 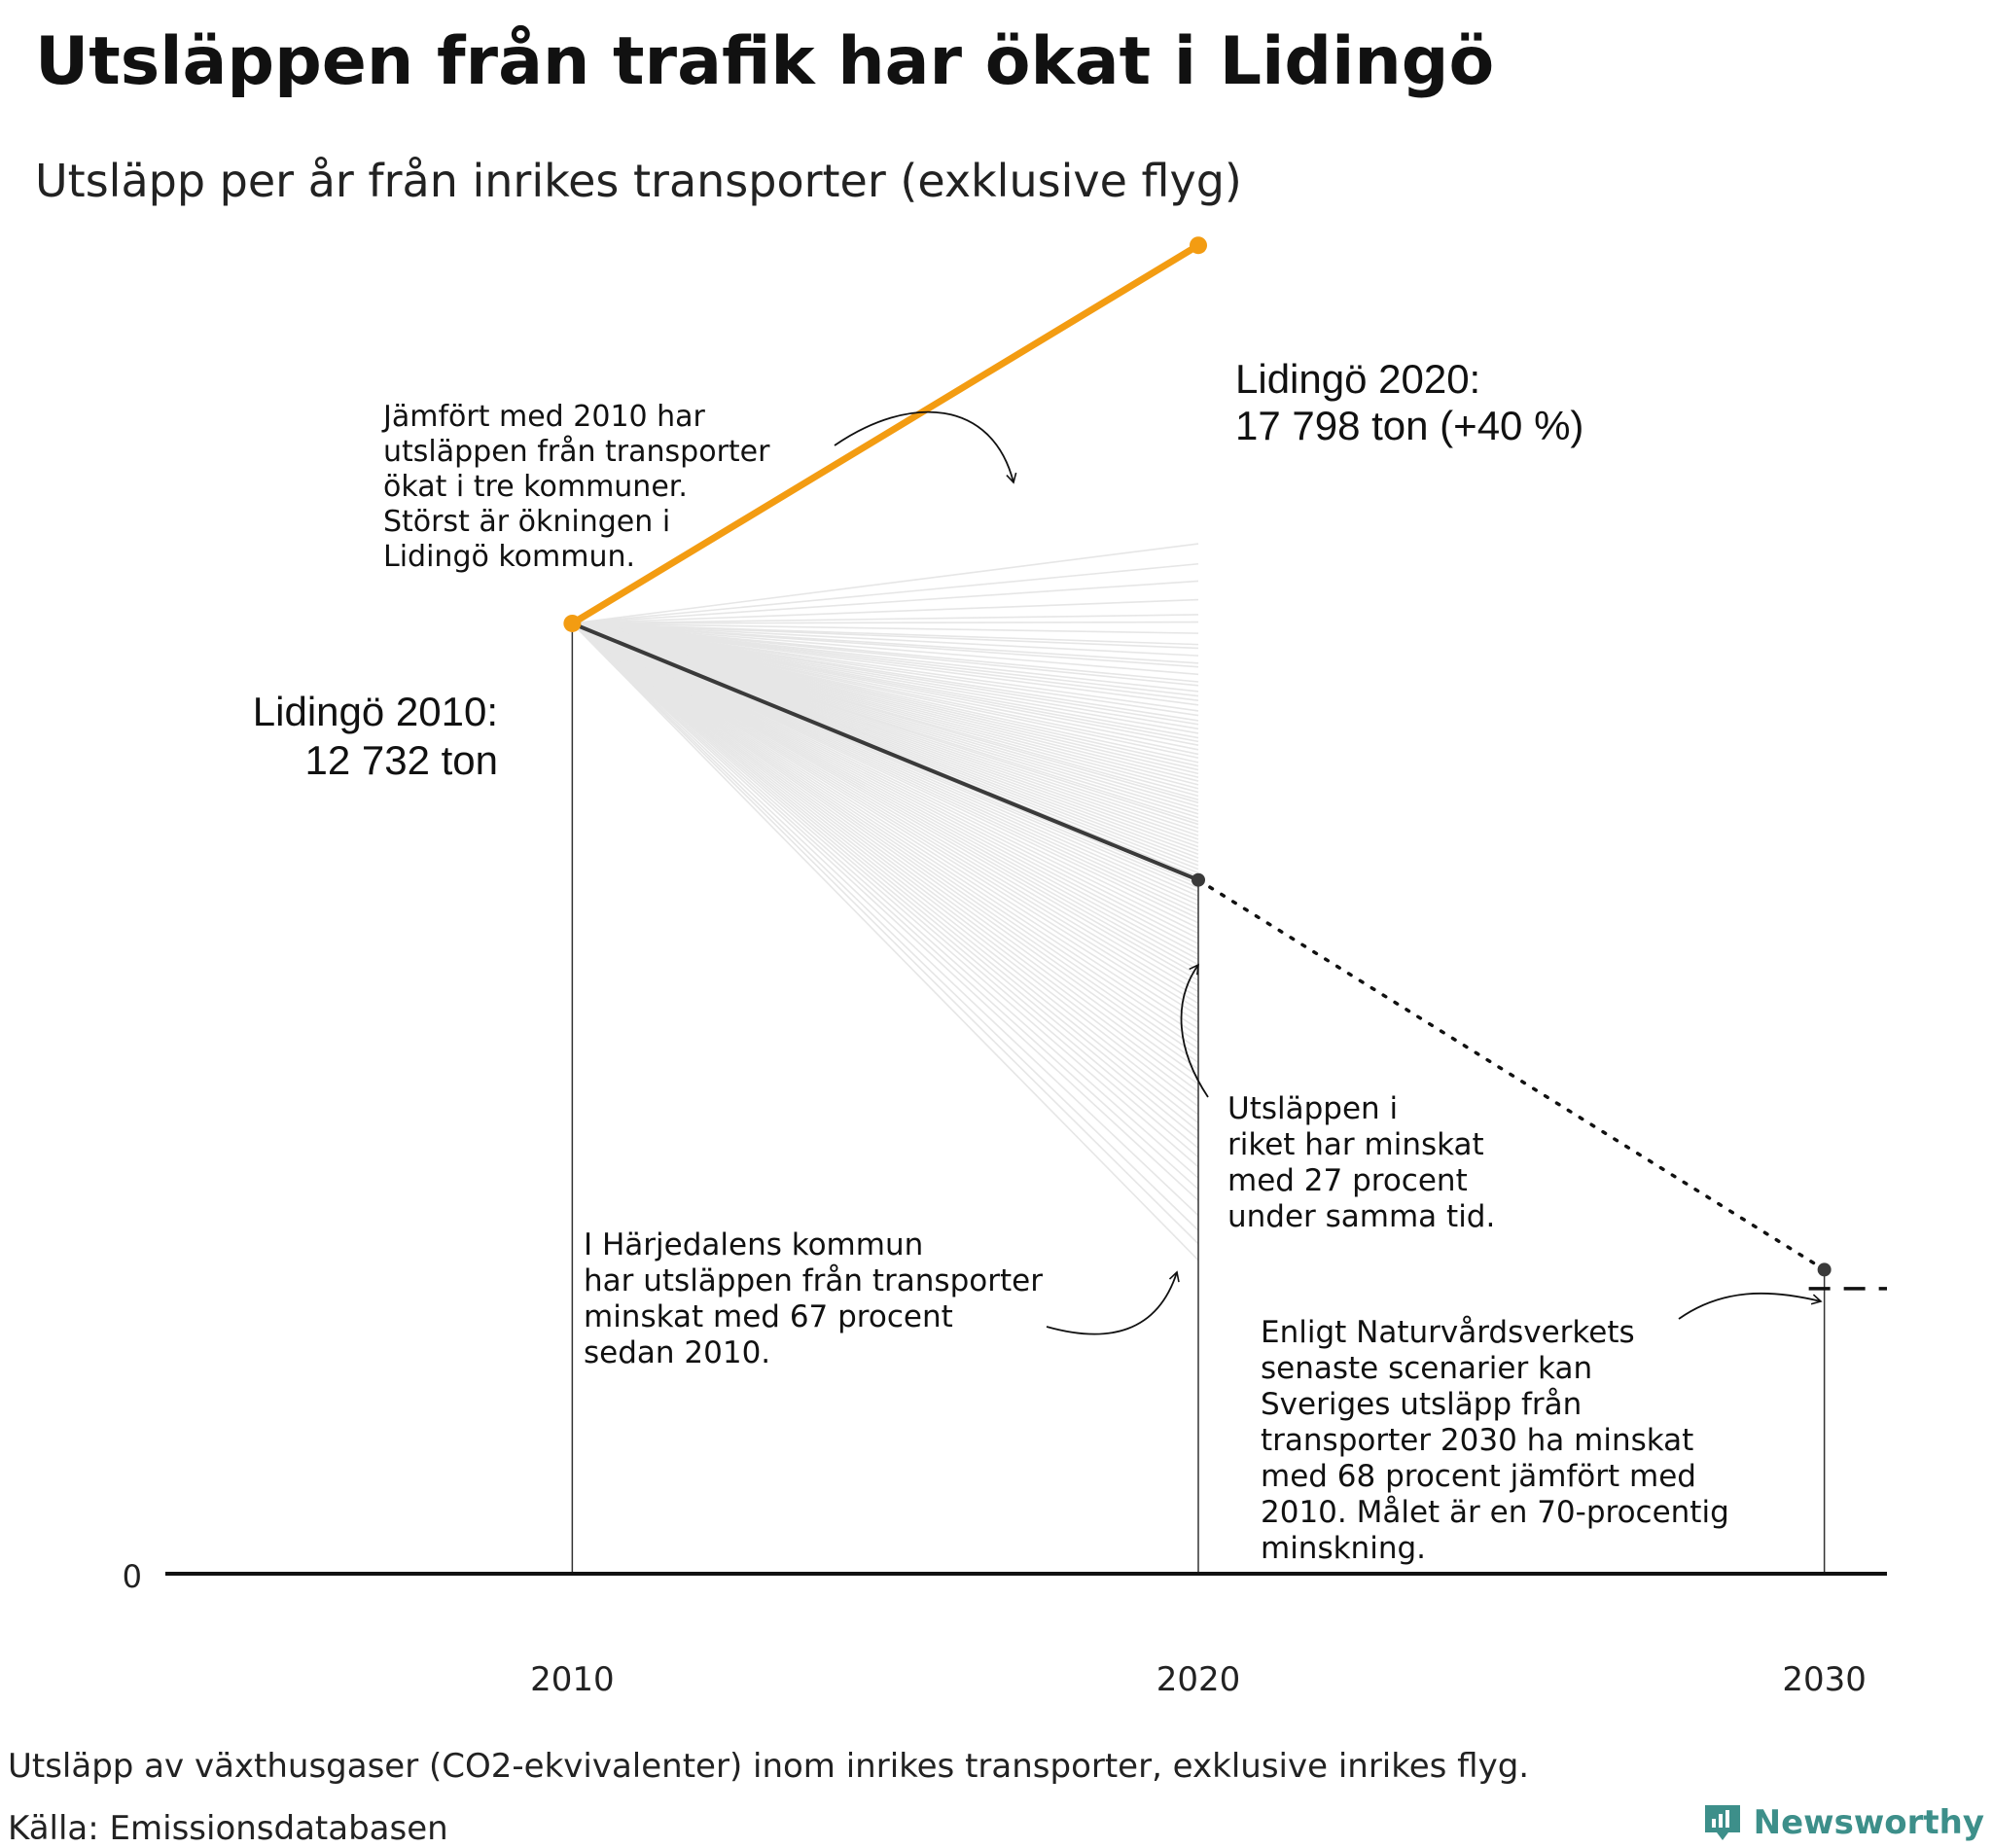 I want to click on harjedalen-note-line: har utsläppen från transporter, so click(x=813, y=1280).